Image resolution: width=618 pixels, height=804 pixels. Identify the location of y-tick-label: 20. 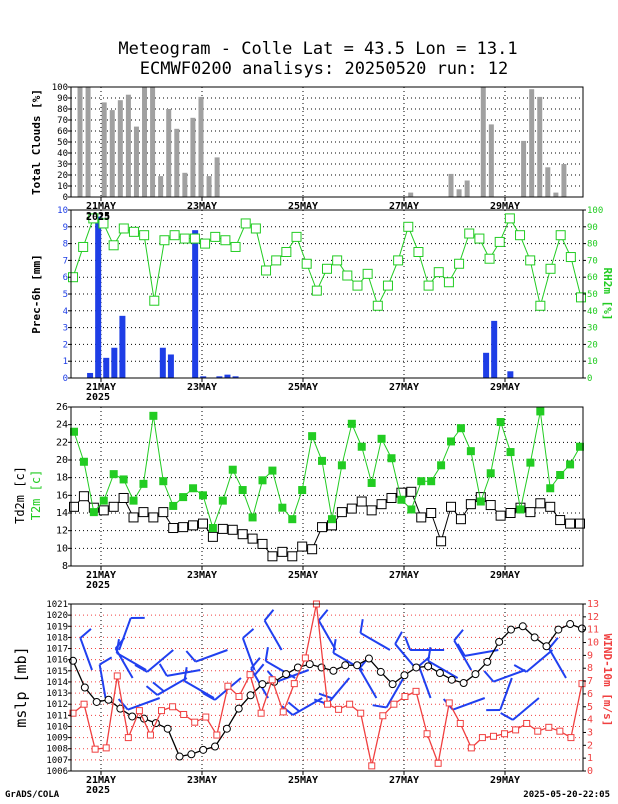
(62, 460).